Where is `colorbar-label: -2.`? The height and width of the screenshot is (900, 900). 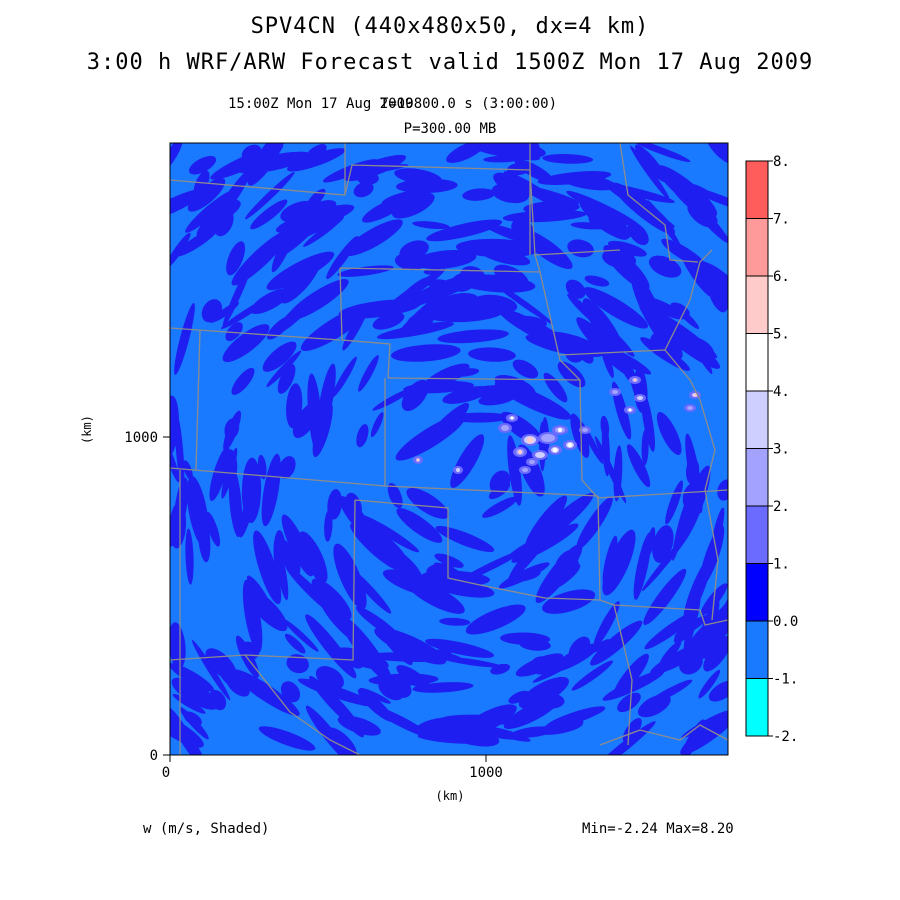
colorbar-label: -2. is located at coordinates (785, 737).